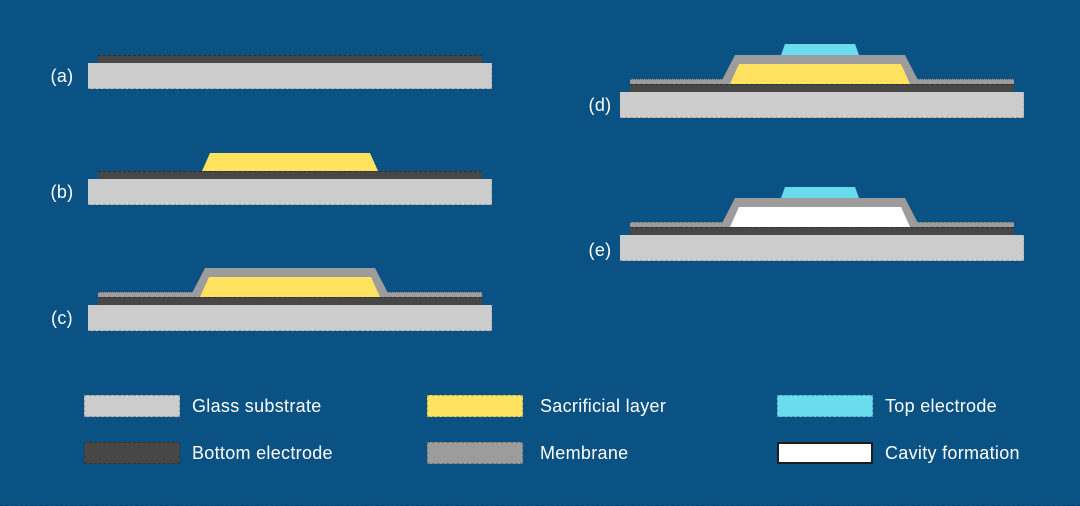 This screenshot has height=506, width=1080. Describe the element at coordinates (132, 453) in the screenshot. I see `bottom-electrode-swatch` at that location.